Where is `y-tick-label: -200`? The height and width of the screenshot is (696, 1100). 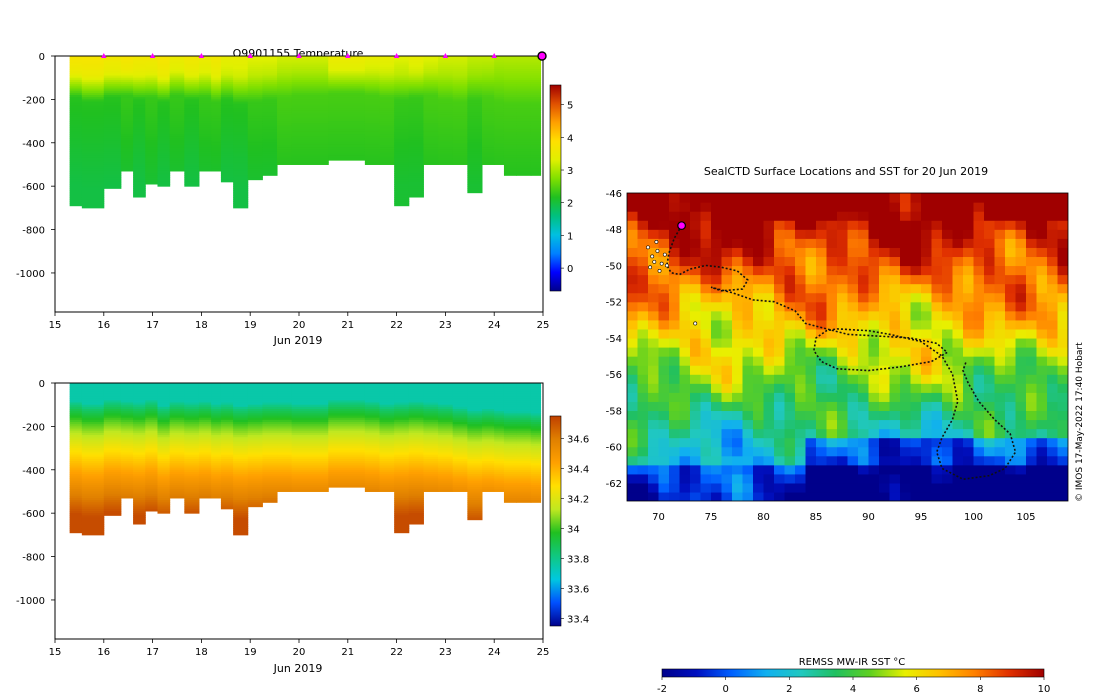
y-tick-label: -200 is located at coordinates (33, 100).